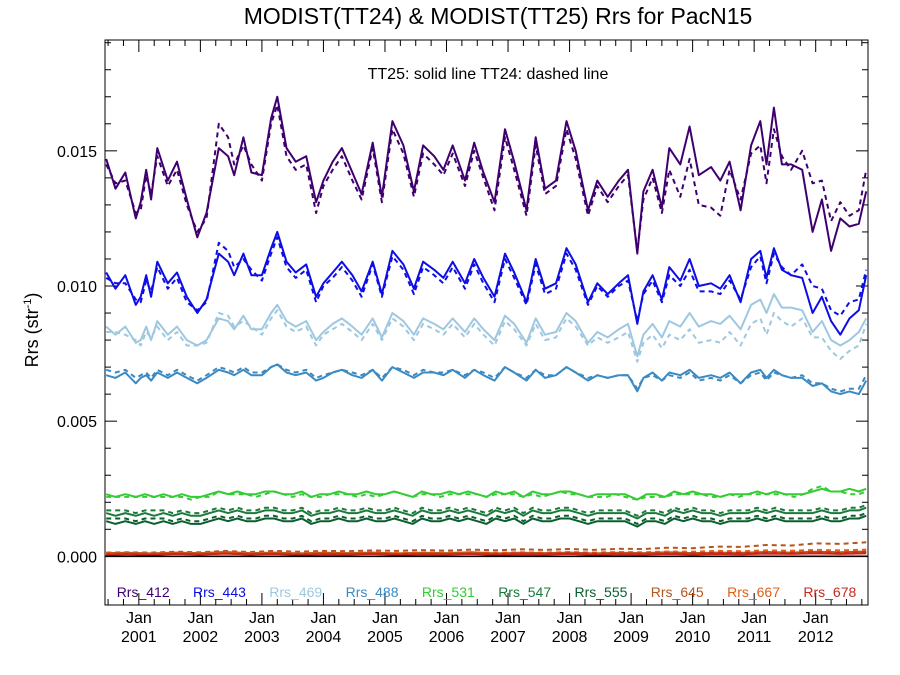 Image resolution: width=900 pixels, height=675 pixels. Describe the element at coordinates (486, 494) in the screenshot. I see `series-rrs-531-tt25-solid` at that location.